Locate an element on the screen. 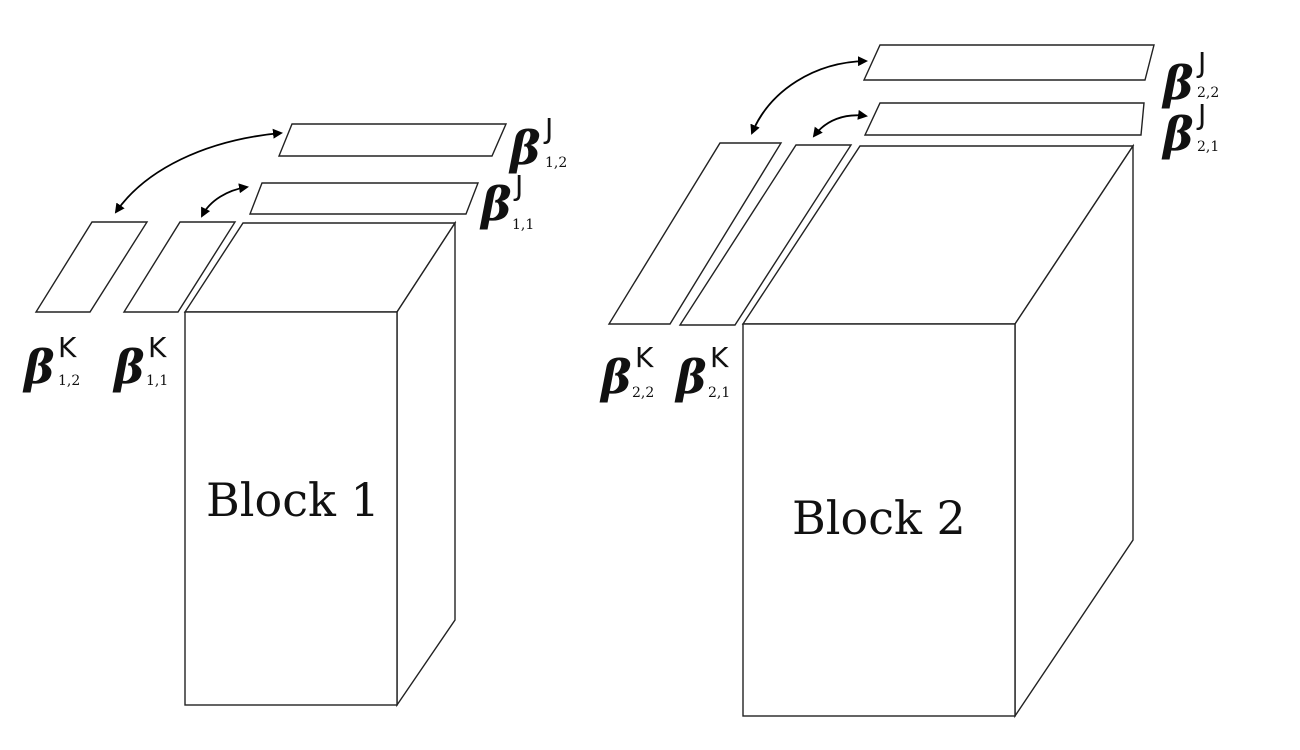 This screenshot has width=1300, height=750. block-2-beta-k-22-slab is located at coordinates (695, 233).